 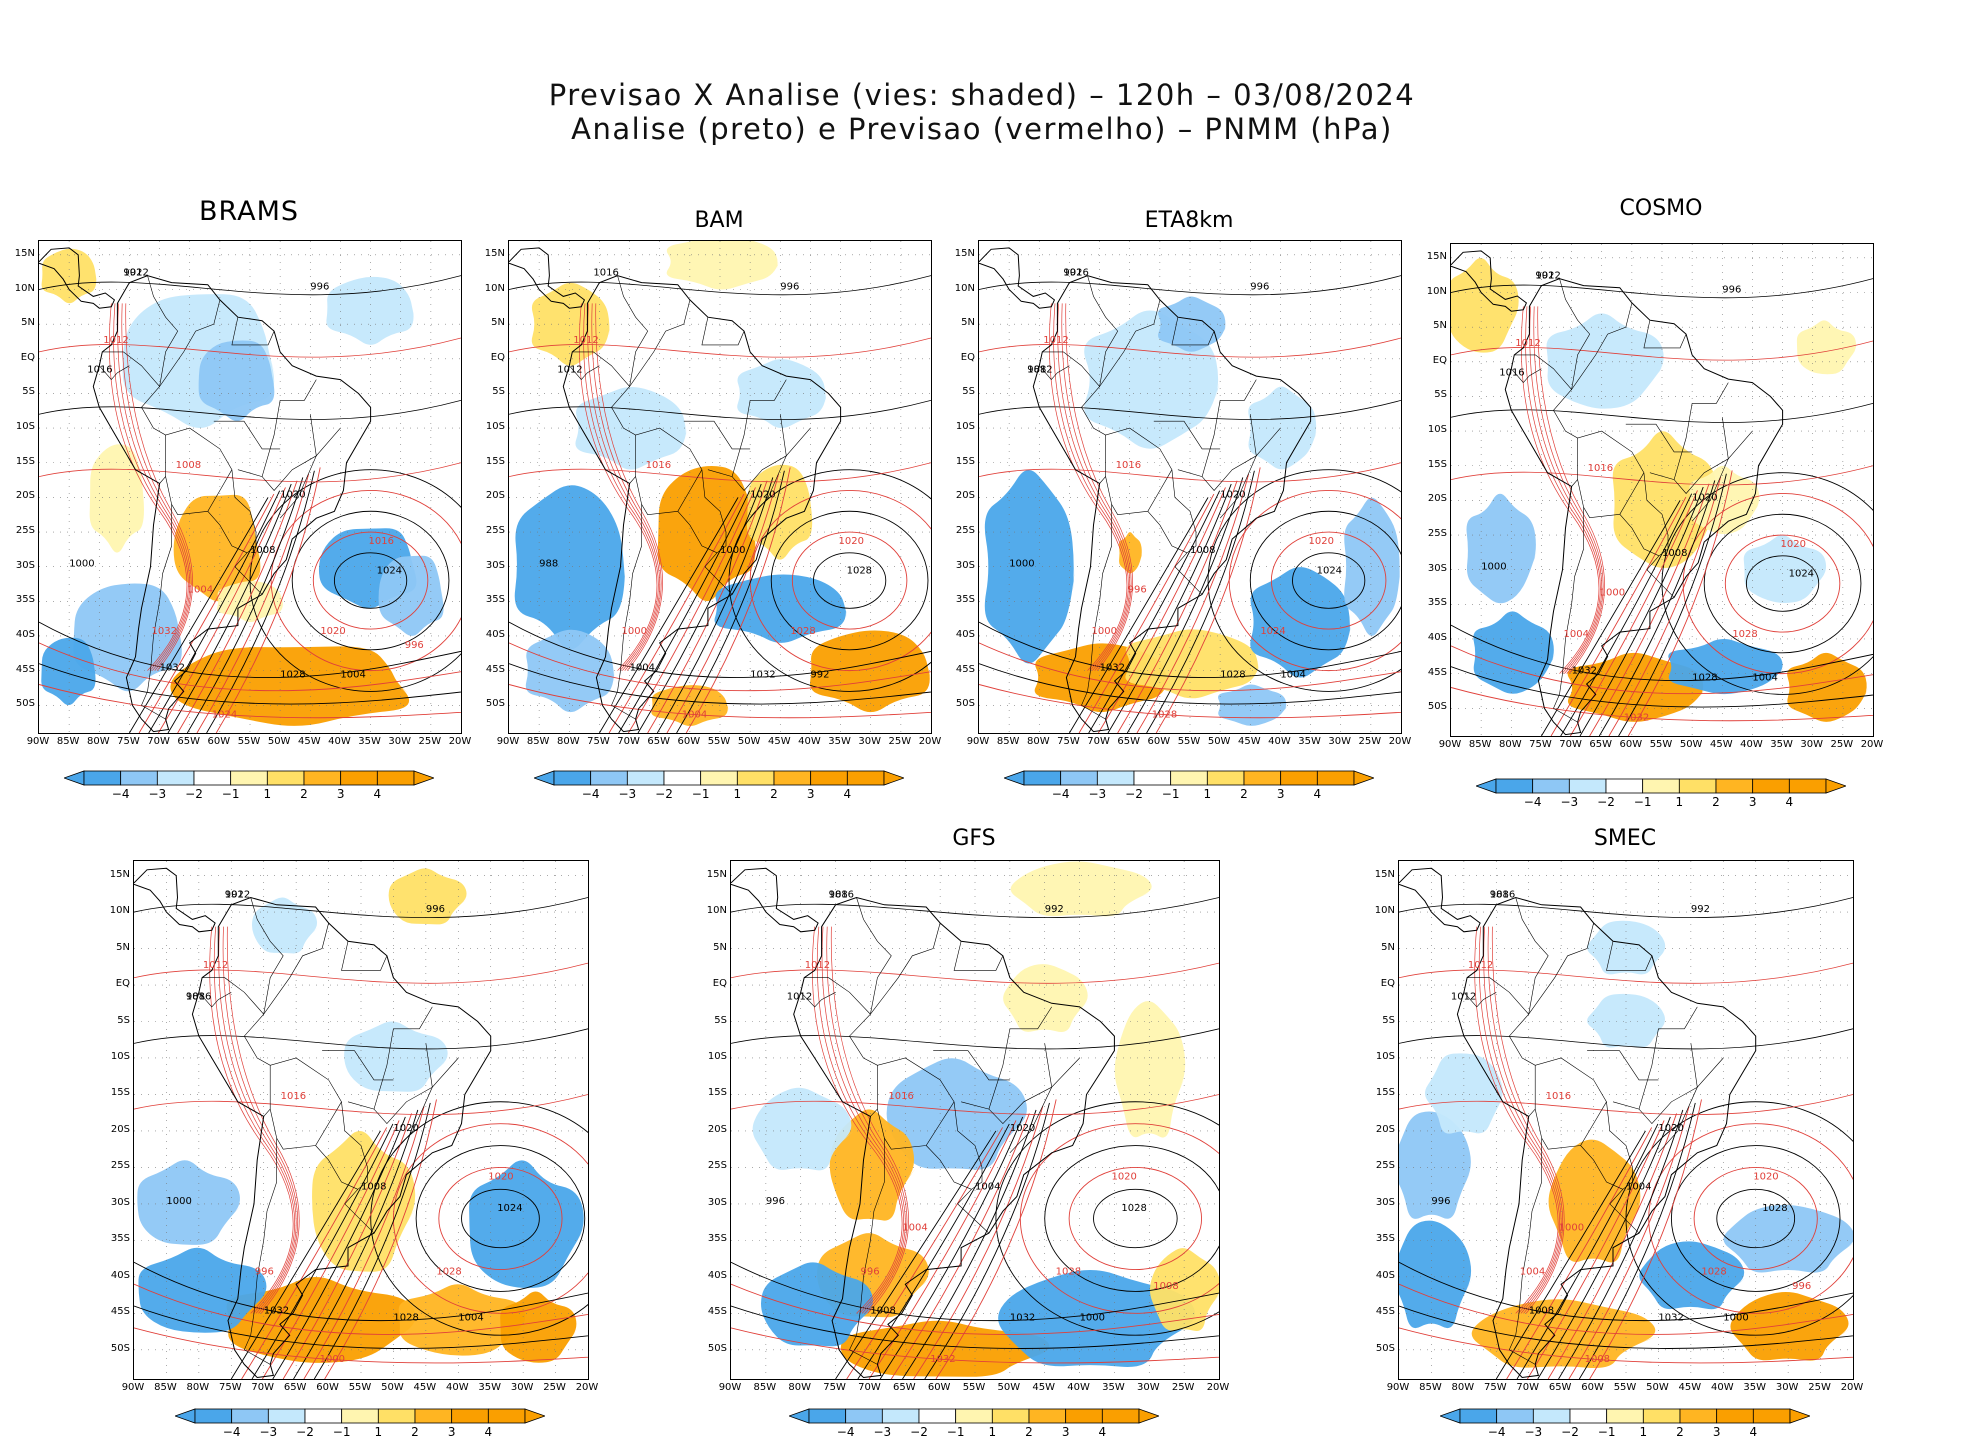 What do you see at coordinates (1437, 672) in the screenshot?
I see `lat-tick-label: 45S` at bounding box center [1437, 672].